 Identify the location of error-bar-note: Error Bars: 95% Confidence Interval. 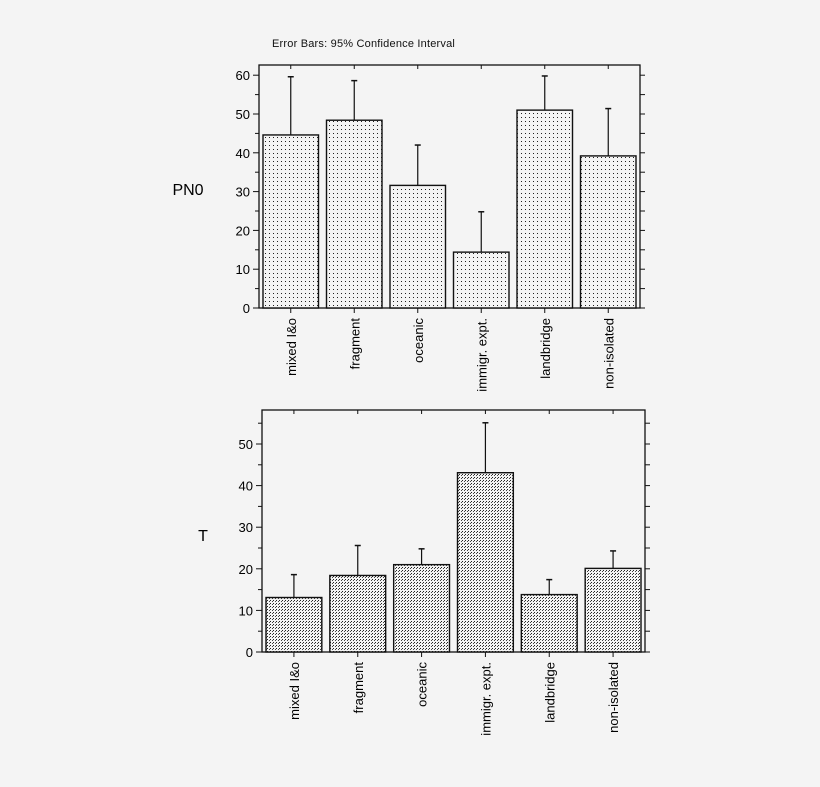
(364, 44).